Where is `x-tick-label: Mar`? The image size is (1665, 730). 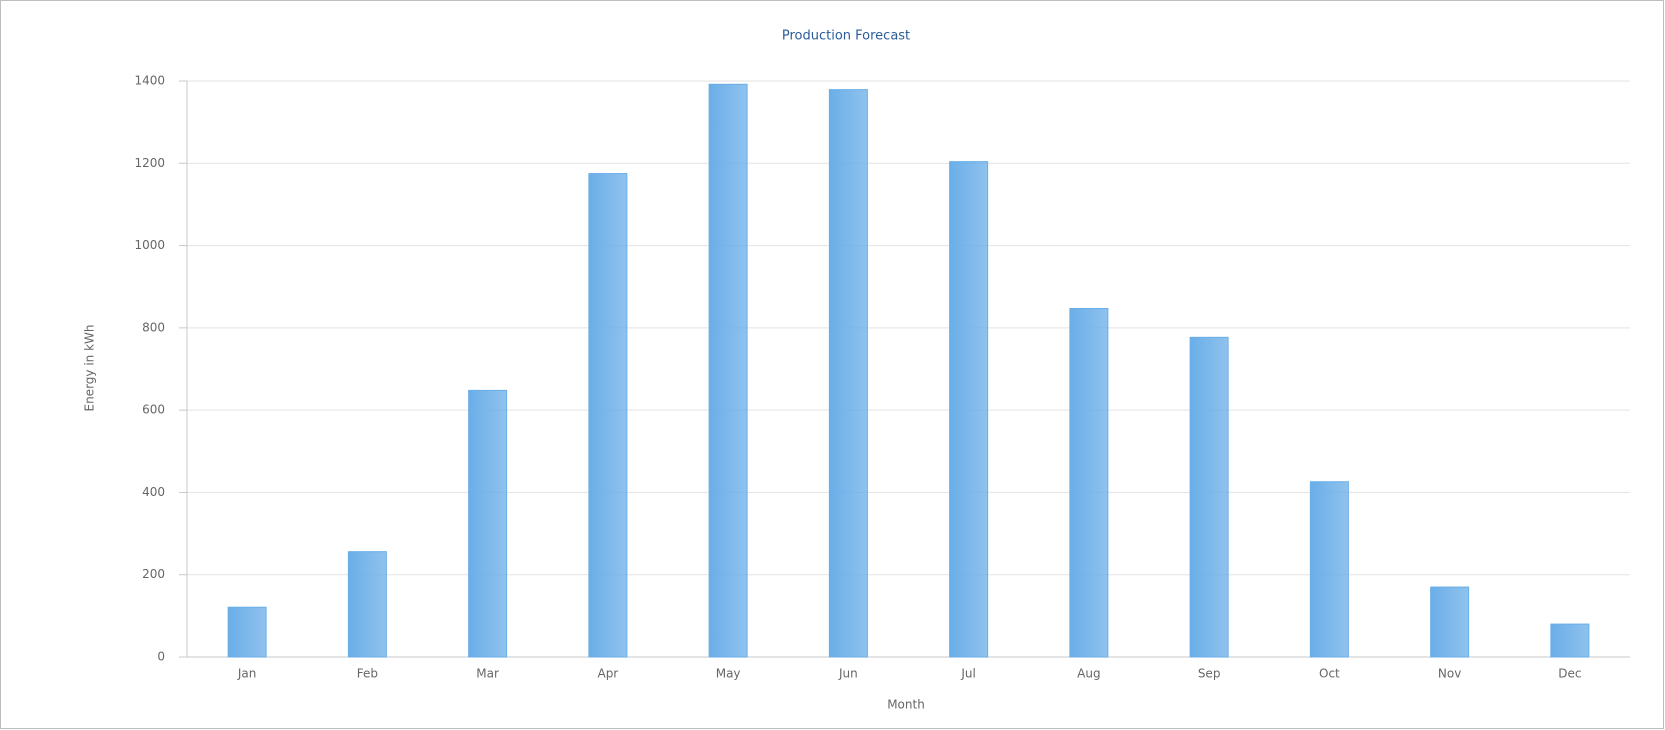
x-tick-label: Mar is located at coordinates (487, 674).